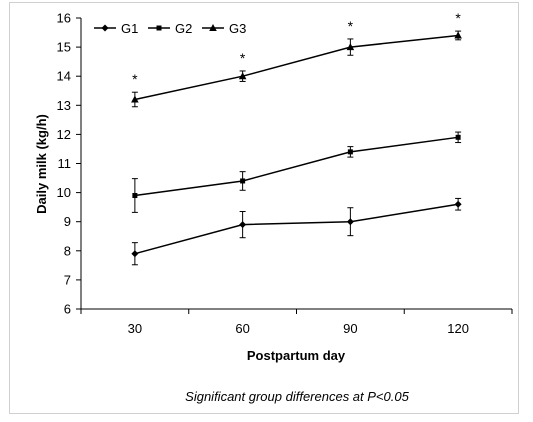 Image resolution: width=533 pixels, height=422 pixels. Describe the element at coordinates (64, 134) in the screenshot. I see `y-tick-label: 12` at that location.